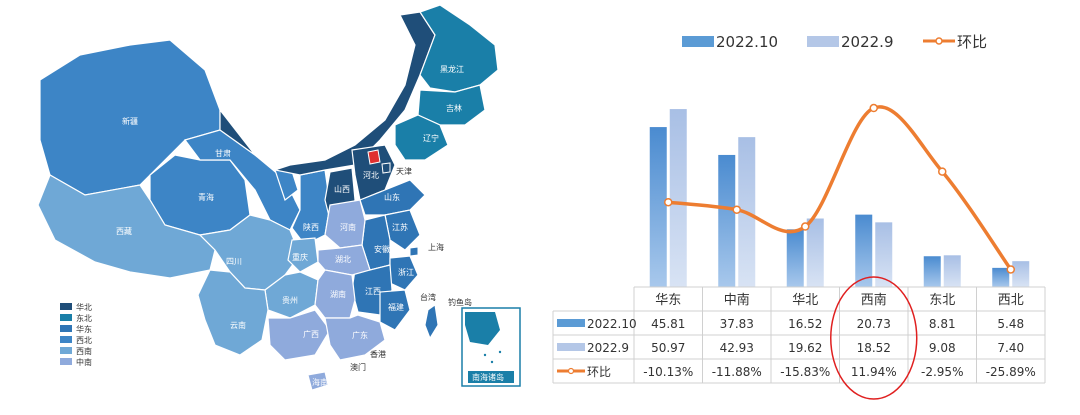  I want to click on data-label: -2.95%, so click(942, 372).